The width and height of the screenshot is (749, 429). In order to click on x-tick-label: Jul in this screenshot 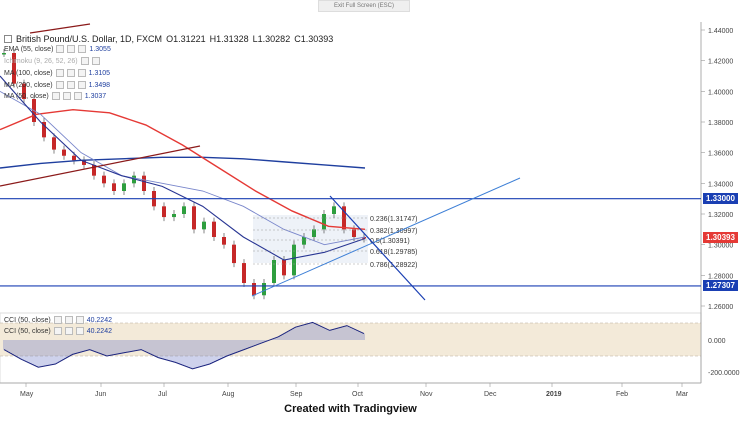, I will do `click(162, 394)`.